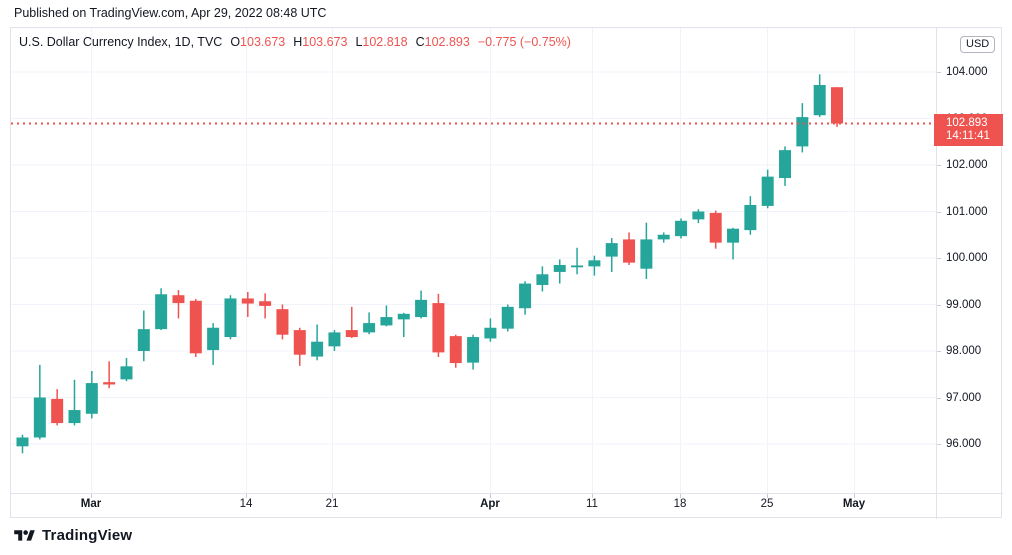 The width and height of the screenshot is (1012, 555). I want to click on time-axis-label: 18, so click(680, 504).